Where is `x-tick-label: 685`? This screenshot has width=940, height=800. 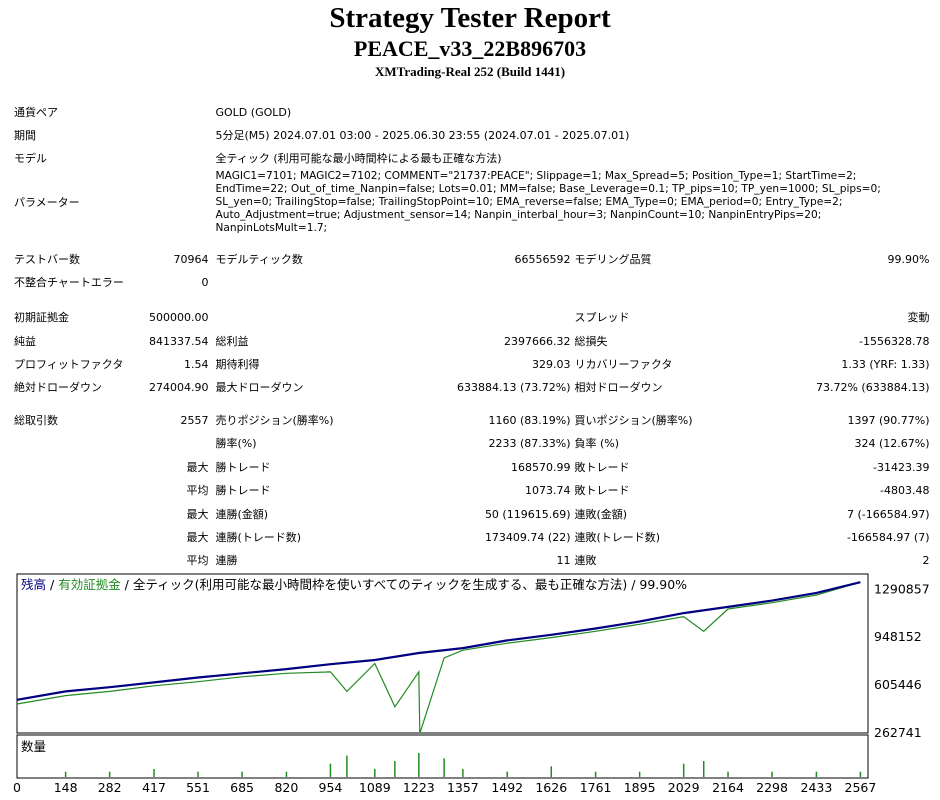
x-tick-label: 685 is located at coordinates (242, 787).